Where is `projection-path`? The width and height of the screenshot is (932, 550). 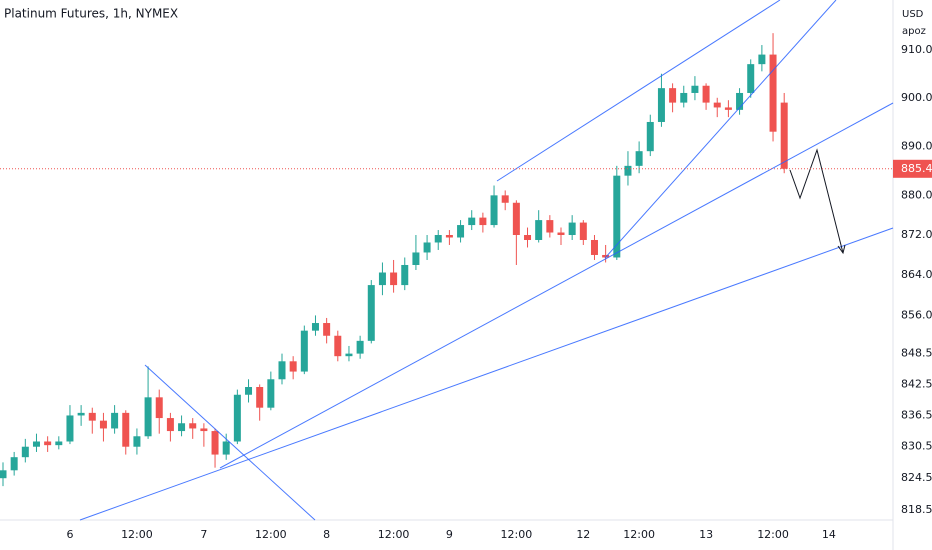 projection-path is located at coordinates (816, 201).